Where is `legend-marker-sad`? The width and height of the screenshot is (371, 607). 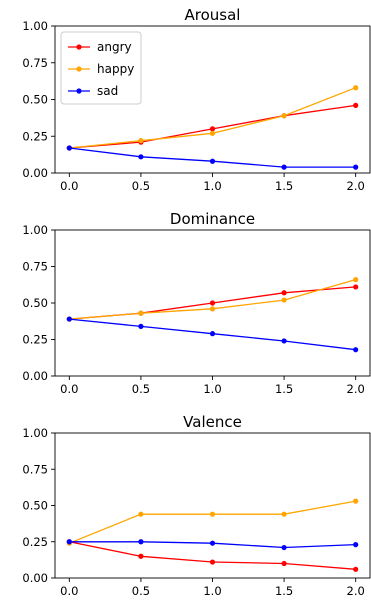
legend-marker-sad is located at coordinates (79, 91).